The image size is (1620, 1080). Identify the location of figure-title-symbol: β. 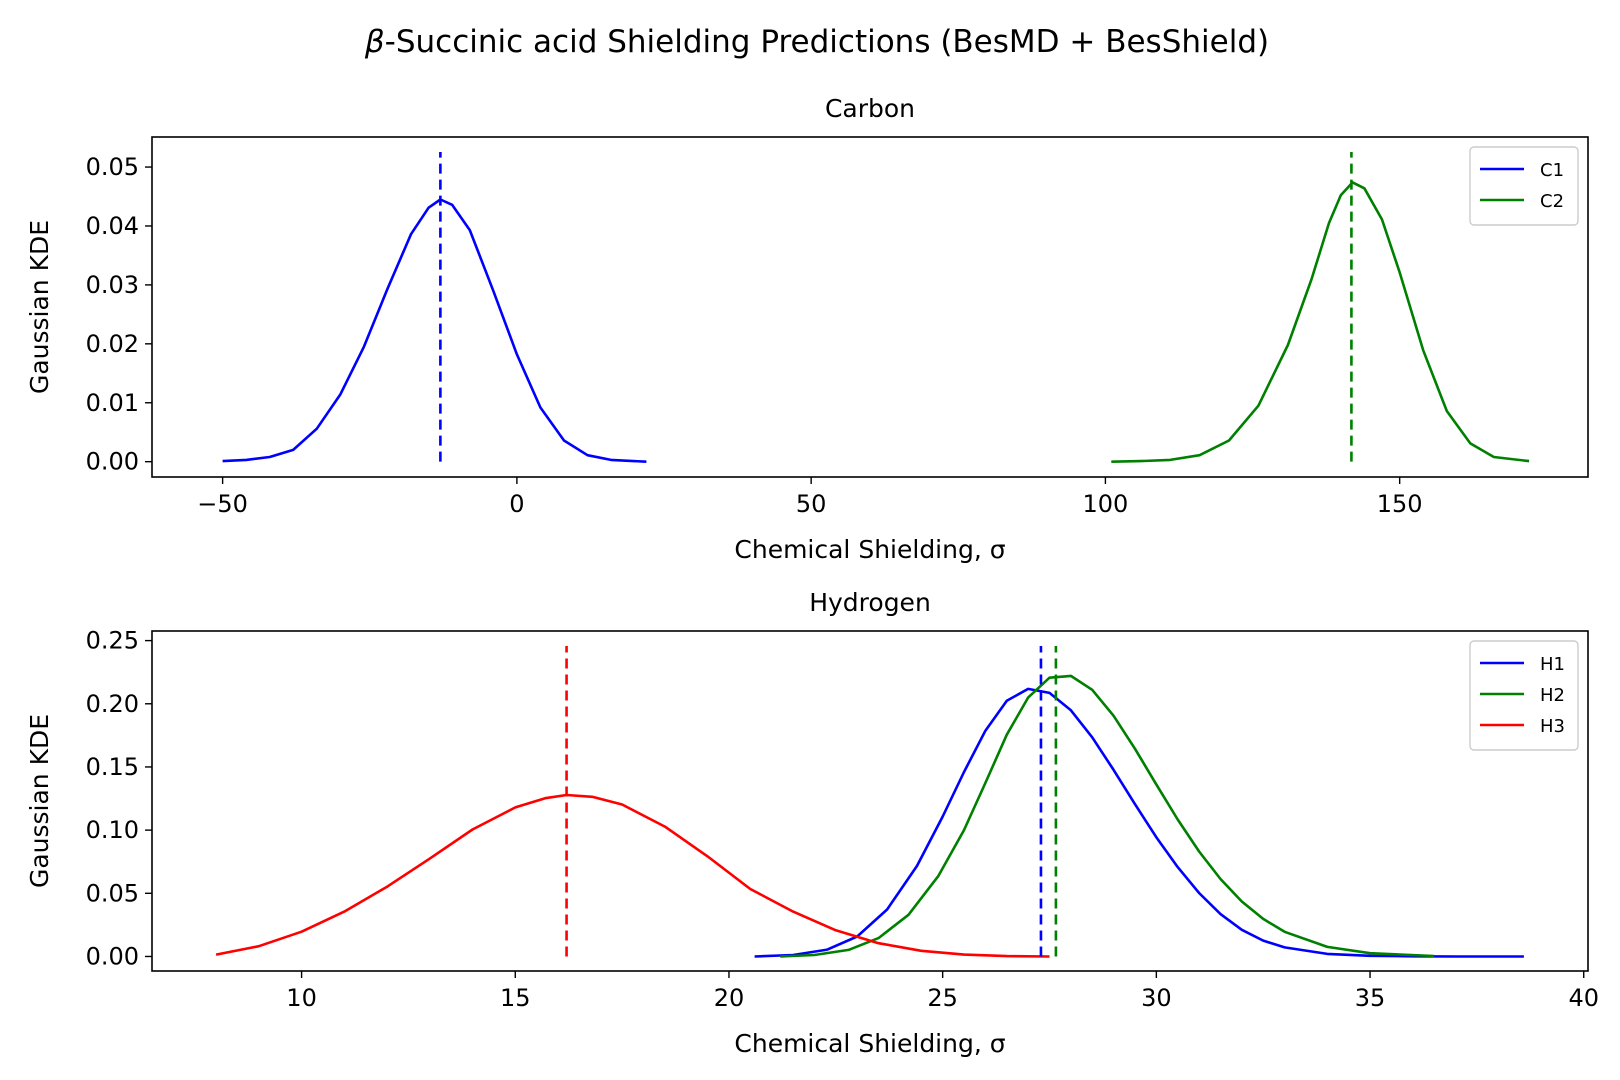
(374, 42).